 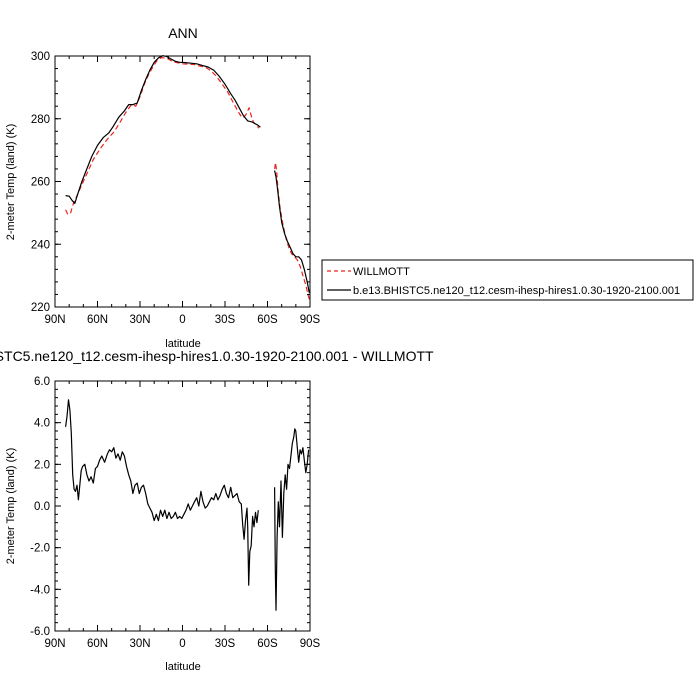 I want to click on y-tick-label: 220, so click(x=40, y=308).